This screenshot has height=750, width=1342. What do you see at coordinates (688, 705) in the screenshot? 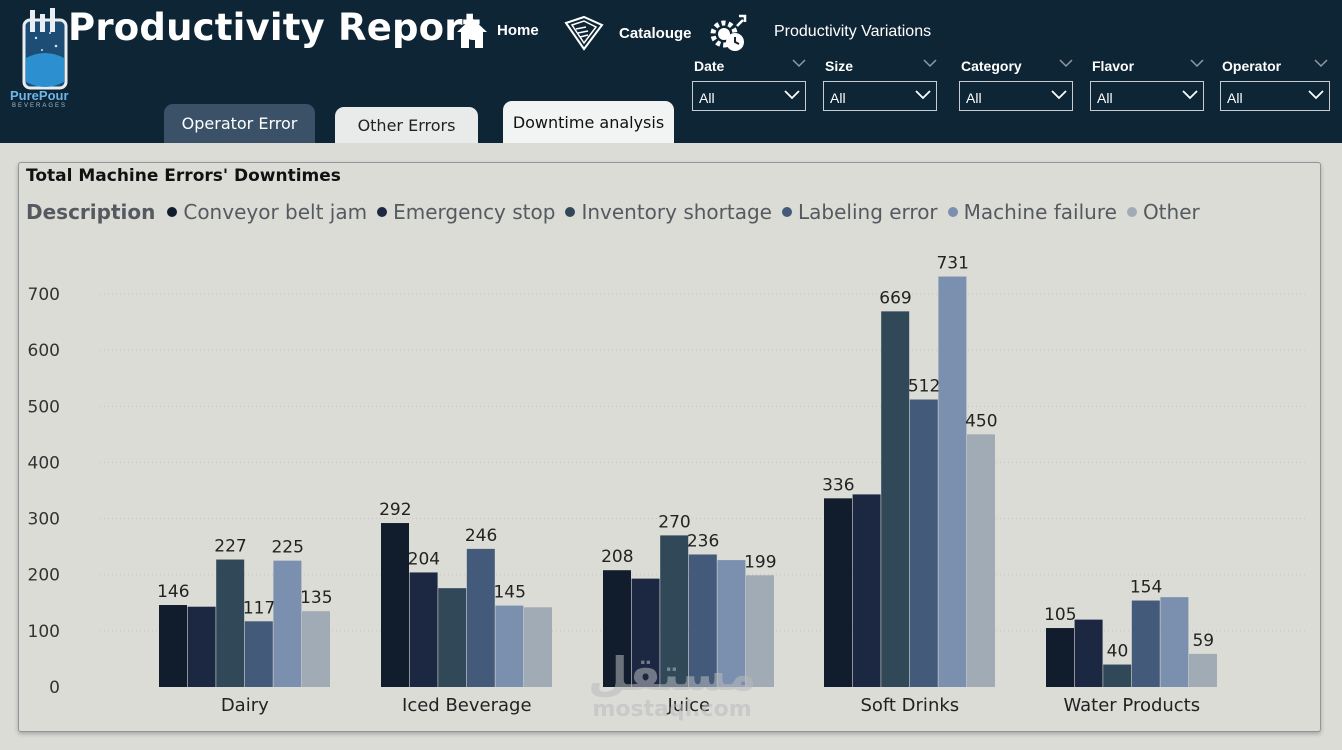
I see `x-tick-label: Juice` at bounding box center [688, 705].